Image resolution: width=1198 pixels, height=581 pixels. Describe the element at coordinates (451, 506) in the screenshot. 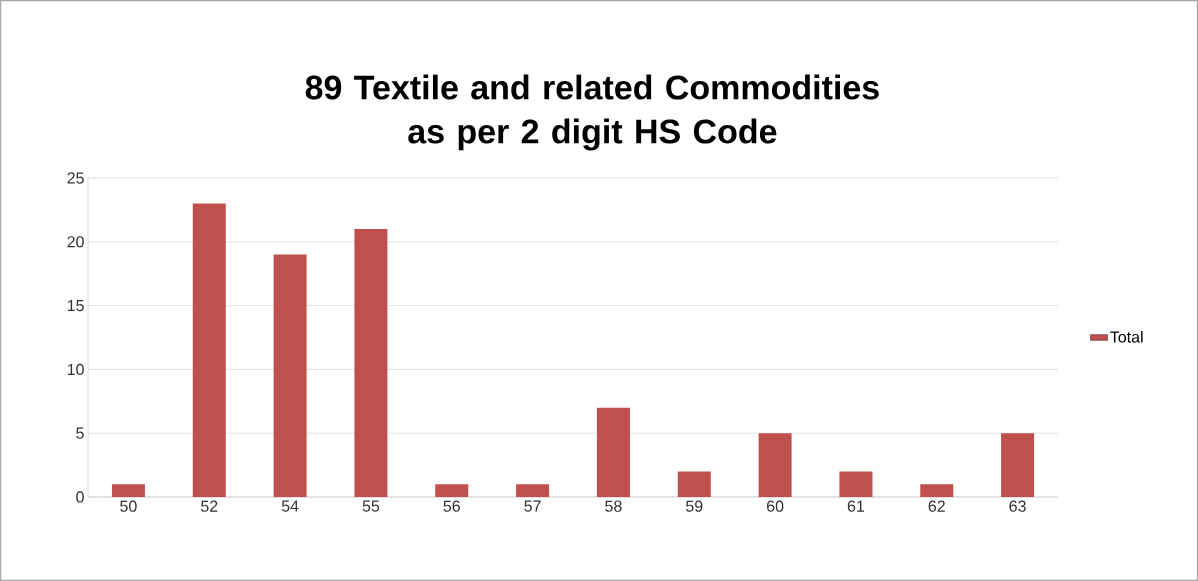

I see `x-tick-label: 56` at that location.